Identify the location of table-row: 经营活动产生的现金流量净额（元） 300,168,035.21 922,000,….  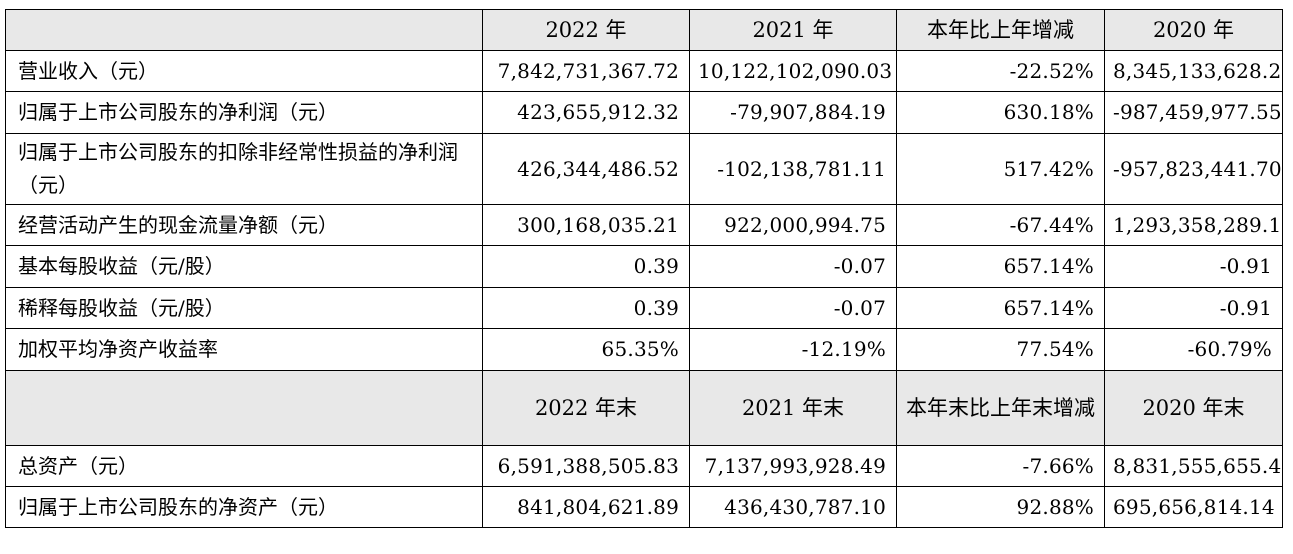
(644, 225).